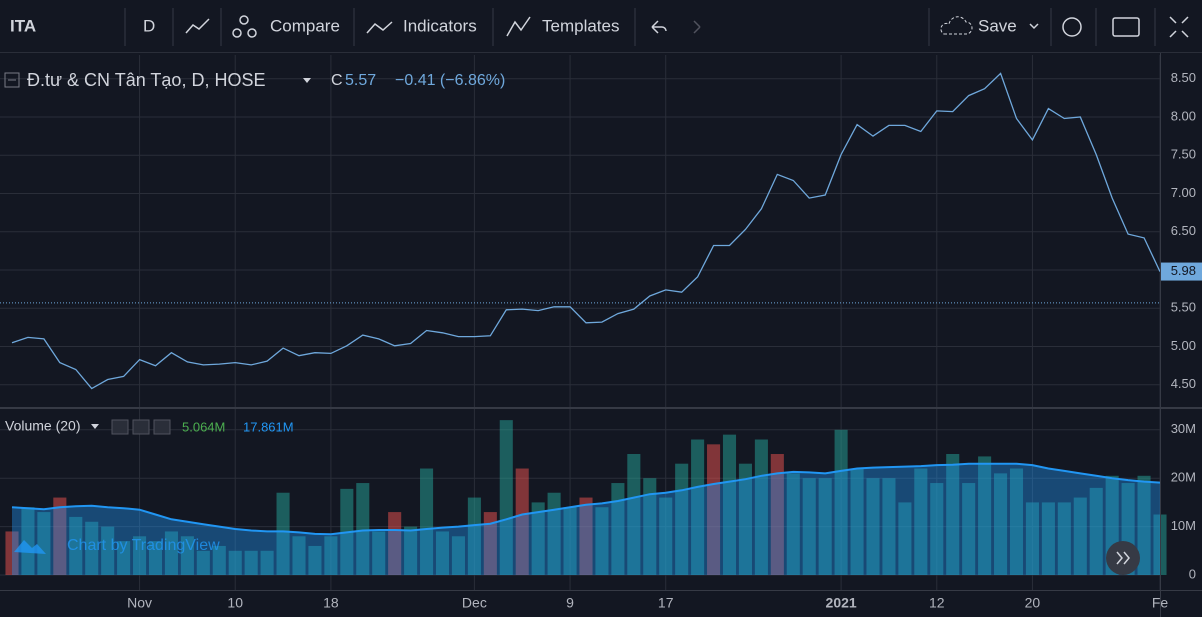 Image resolution: width=1202 pixels, height=617 pixels. What do you see at coordinates (1192, 573) in the screenshot?
I see `y-tick-label: 0` at bounding box center [1192, 573].